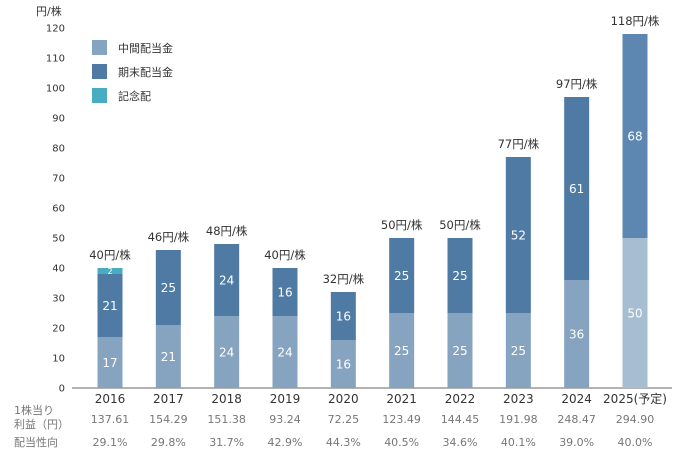  Describe the element at coordinates (58, 329) in the screenshot. I see `y-tick-label: 20` at that location.